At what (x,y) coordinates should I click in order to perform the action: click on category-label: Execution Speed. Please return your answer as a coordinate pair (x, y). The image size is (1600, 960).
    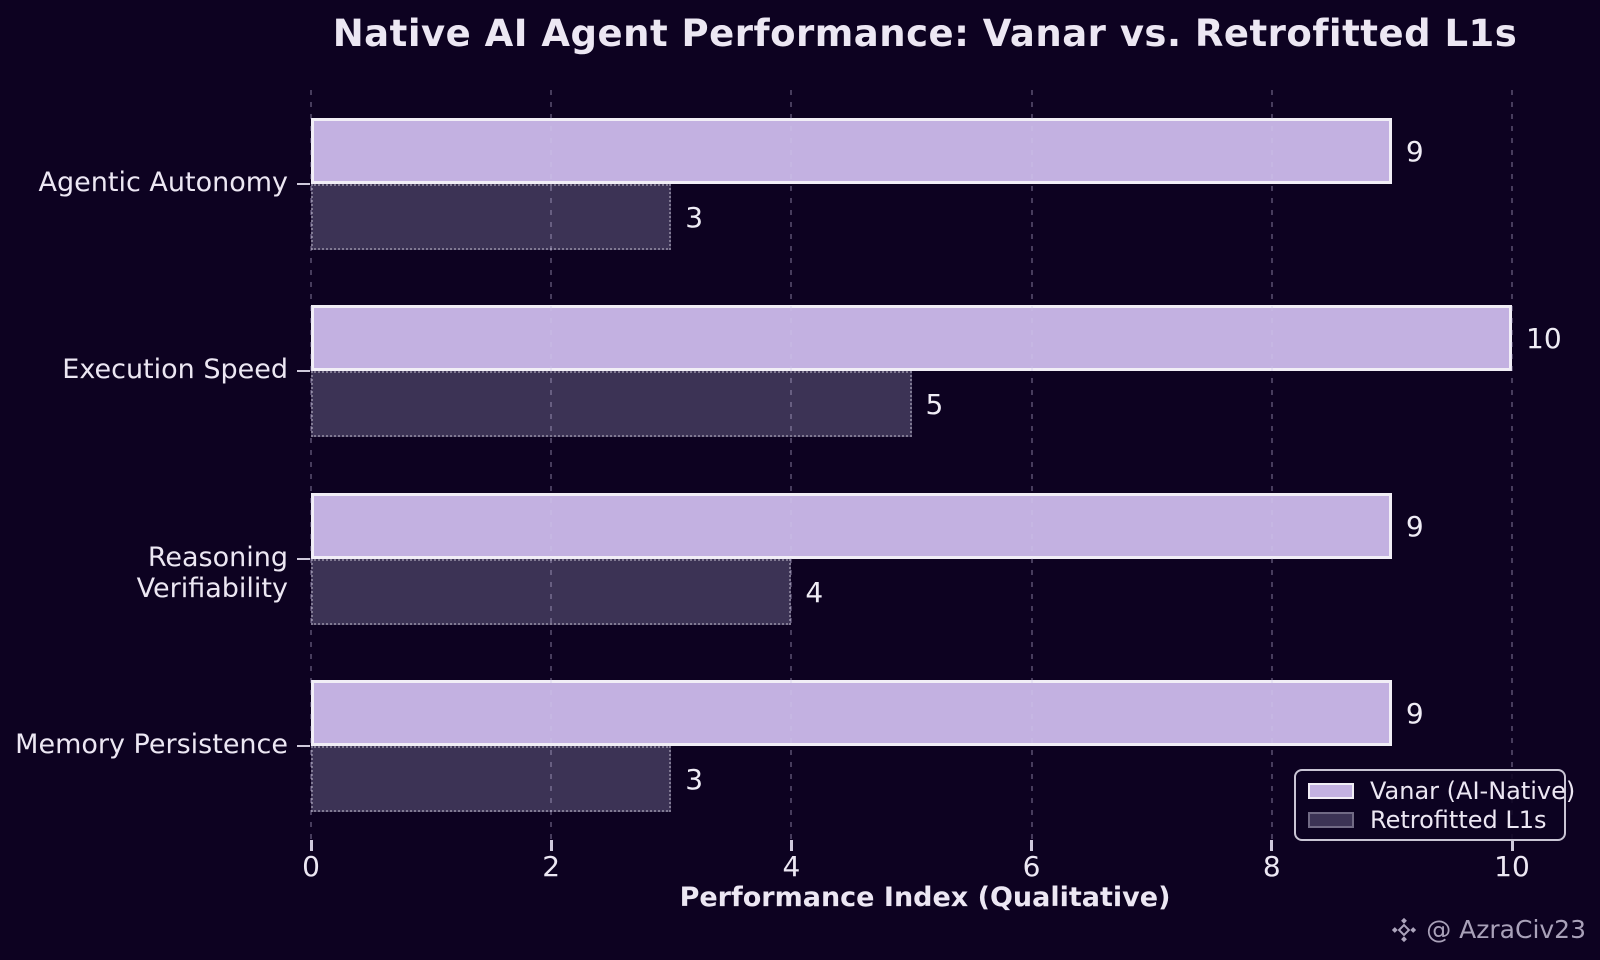
    Looking at the image, I should click on (175, 369).